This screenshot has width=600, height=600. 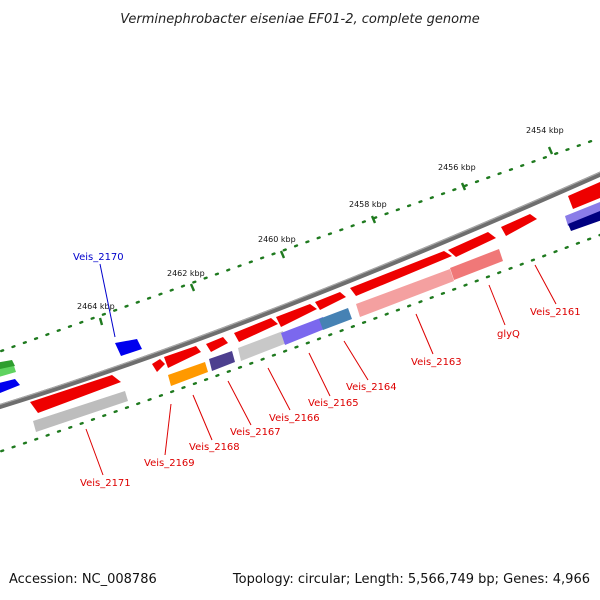 I want to click on tick-label-2456: 2456 kbp, so click(x=457, y=167).